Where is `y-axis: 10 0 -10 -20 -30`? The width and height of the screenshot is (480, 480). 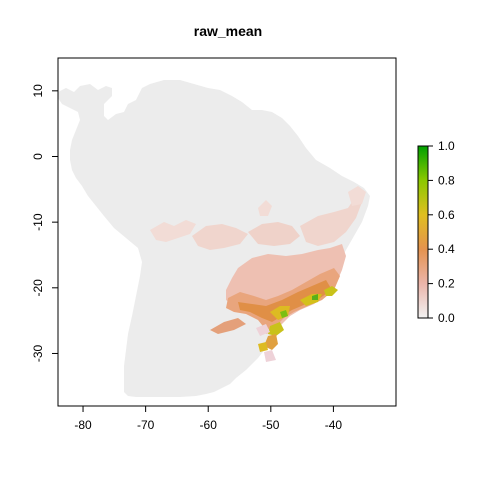 y-axis: 10 0 -10 -20 -30 is located at coordinates (44, 223).